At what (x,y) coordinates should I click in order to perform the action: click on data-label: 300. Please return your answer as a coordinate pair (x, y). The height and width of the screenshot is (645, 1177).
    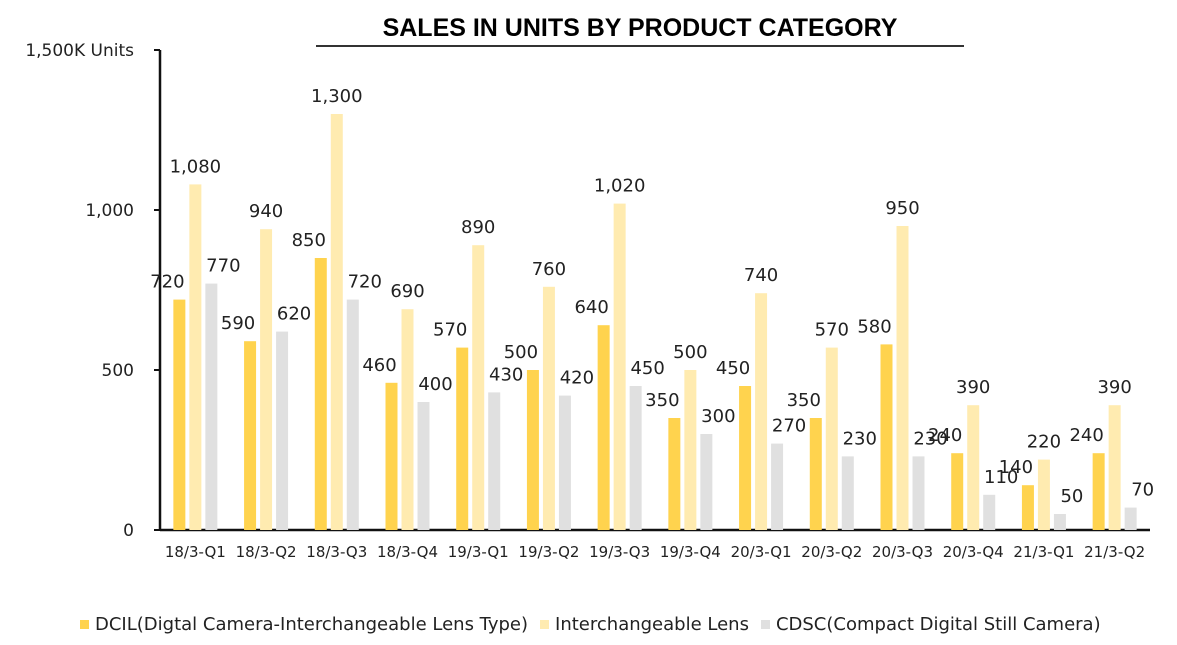
    Looking at the image, I should click on (718, 416).